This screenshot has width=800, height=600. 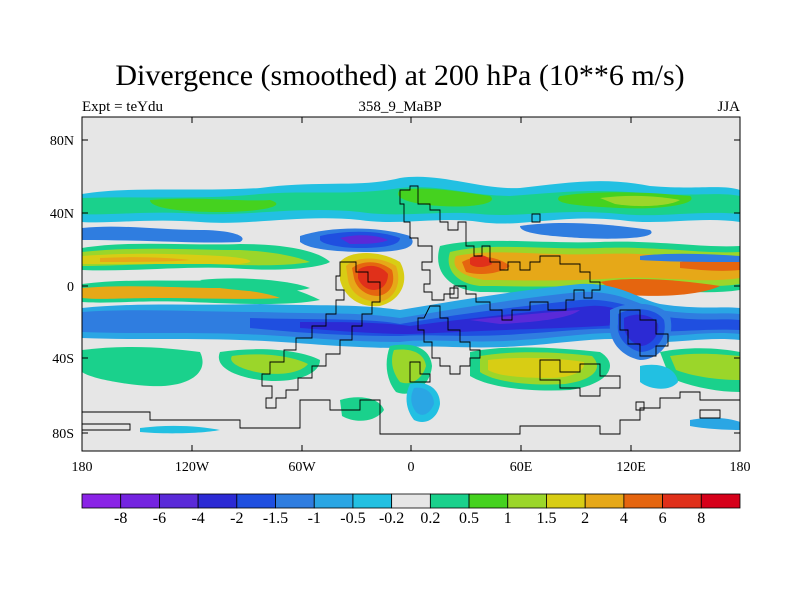 What do you see at coordinates (701, 518) in the screenshot?
I see `colorbar-label: 8` at bounding box center [701, 518].